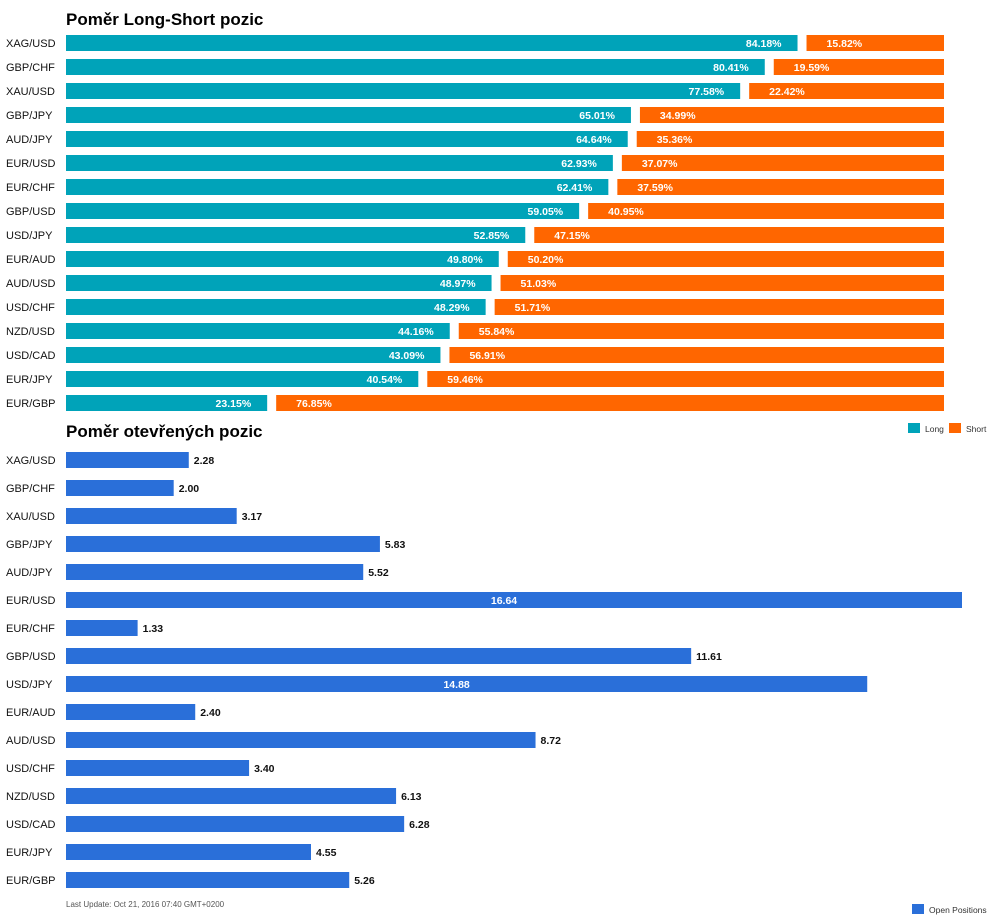  What do you see at coordinates (707, 92) in the screenshot?
I see `long-value-label: 77.58%` at bounding box center [707, 92].